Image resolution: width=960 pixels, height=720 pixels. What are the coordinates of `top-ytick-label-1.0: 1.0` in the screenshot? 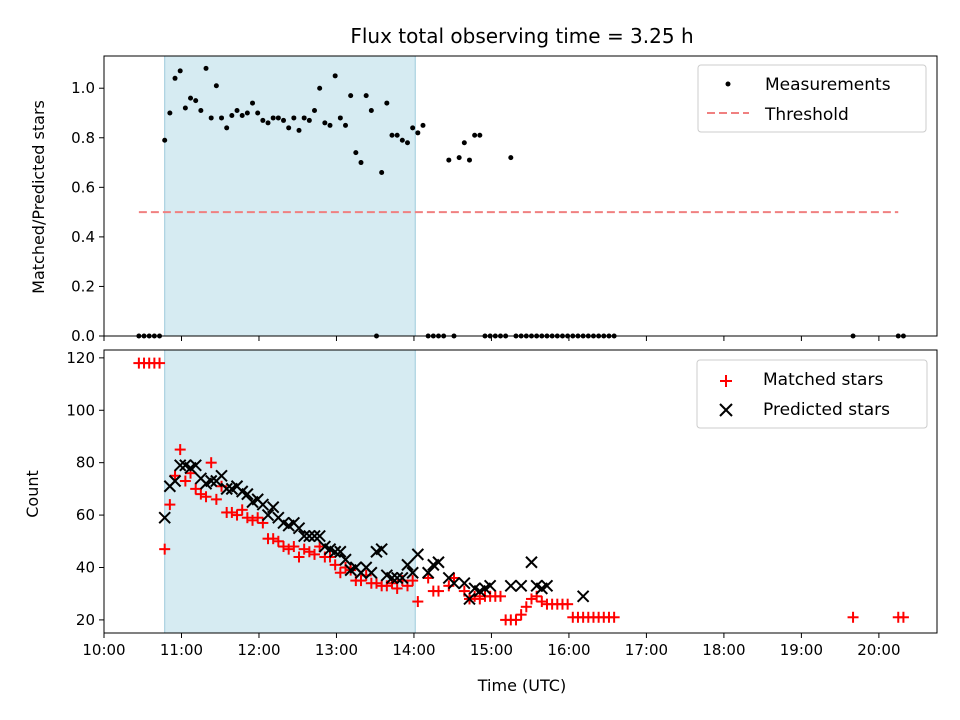 It's located at (83, 88).